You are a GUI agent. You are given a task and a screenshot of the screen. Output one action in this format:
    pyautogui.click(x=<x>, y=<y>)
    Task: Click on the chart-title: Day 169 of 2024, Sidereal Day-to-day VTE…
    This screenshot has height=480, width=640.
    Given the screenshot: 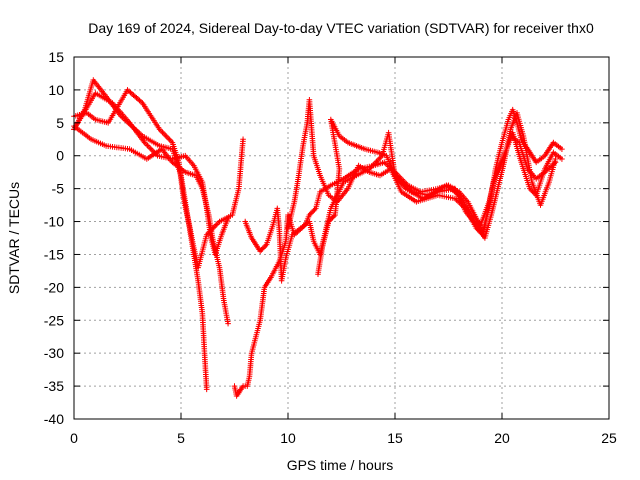 What is the action you would take?
    pyautogui.click(x=341, y=28)
    